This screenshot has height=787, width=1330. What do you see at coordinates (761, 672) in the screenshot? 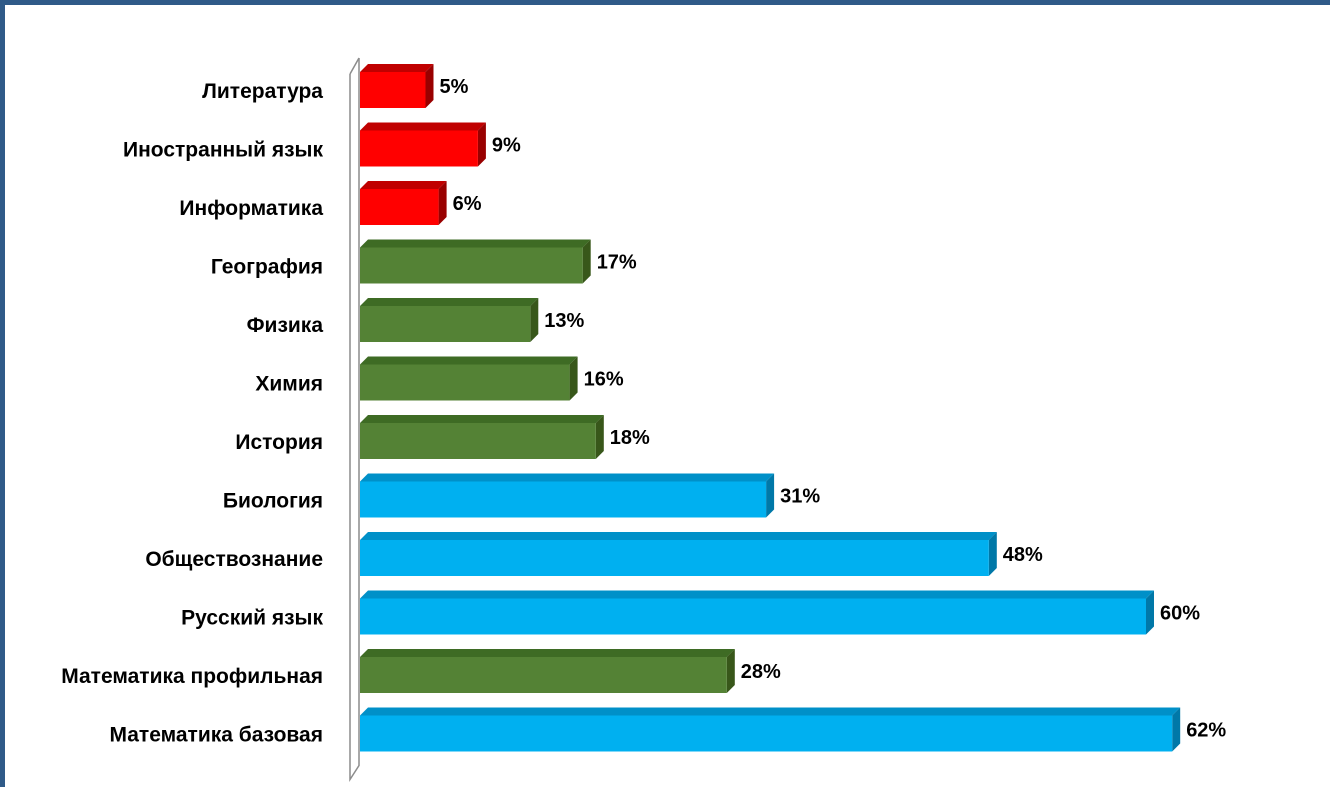
I see `data-label: 28%` at bounding box center [761, 672].